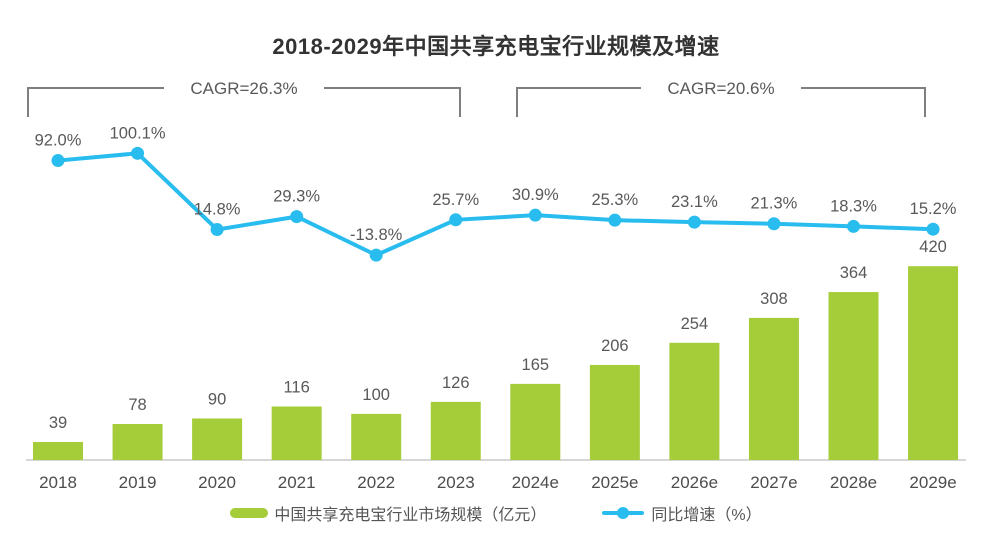 Image resolution: width=992 pixels, height=536 pixels. What do you see at coordinates (853, 226) in the screenshot?
I see `line-point-2028e` at bounding box center [853, 226].